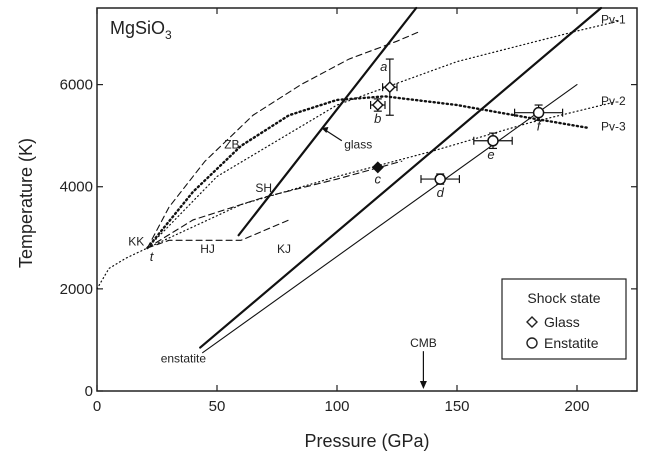 The height and width of the screenshot is (457, 660). What do you see at coordinates (377, 118) in the screenshot?
I see `point-label-b: b` at bounding box center [377, 118].